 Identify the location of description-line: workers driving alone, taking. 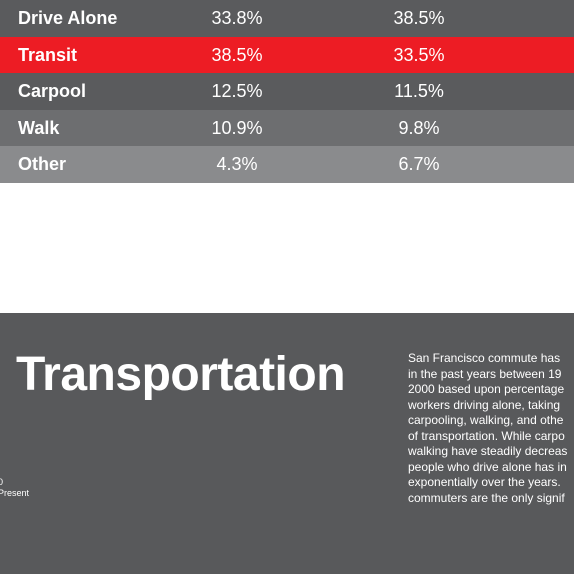
(484, 404).